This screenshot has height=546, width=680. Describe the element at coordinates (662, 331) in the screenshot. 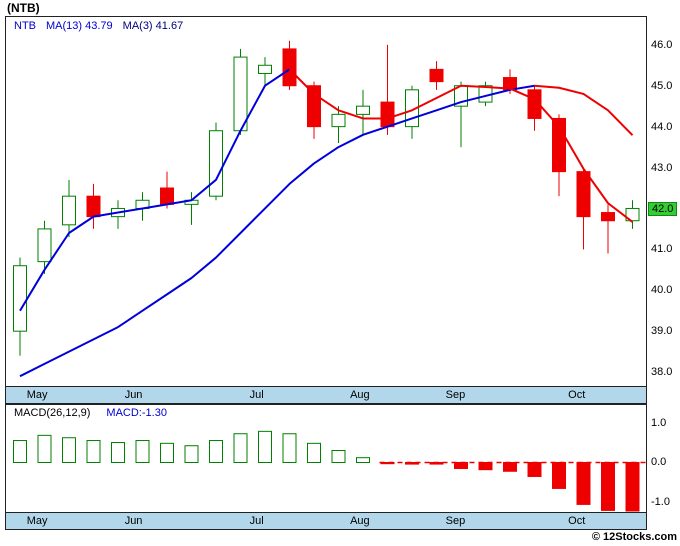

I see `price-tick: 39.0` at that location.